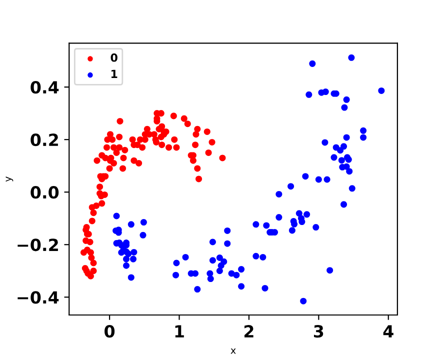 The image size is (432, 360). Describe the element at coordinates (114, 57) in the screenshot. I see `legend-label: 0` at that location.